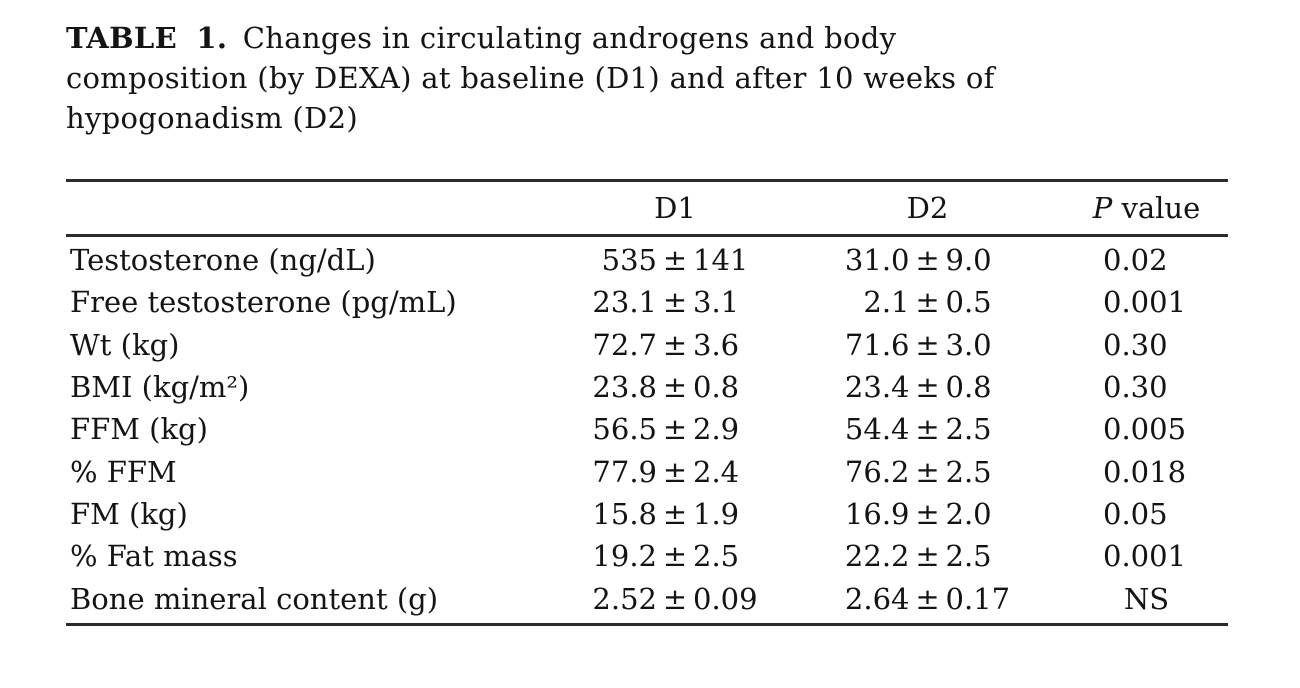 The width and height of the screenshot is (1300, 688). What do you see at coordinates (877, 471) in the screenshot?
I see `d2-value-mean: 76.2` at bounding box center [877, 471].